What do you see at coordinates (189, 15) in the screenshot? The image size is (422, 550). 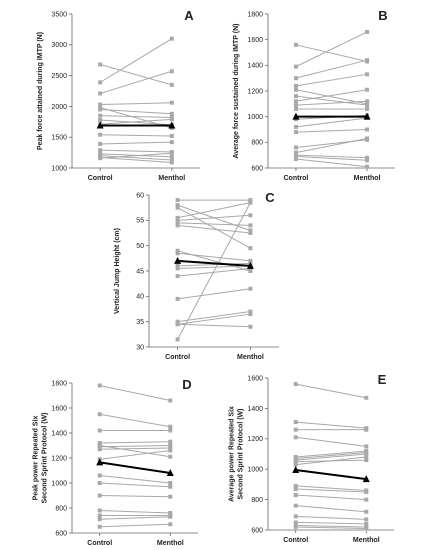 I see `panel-letter: A` at bounding box center [189, 15].